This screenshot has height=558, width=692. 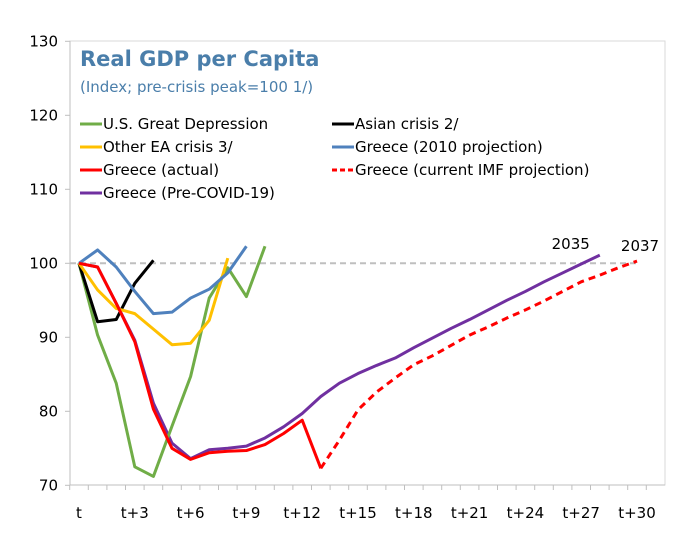 What do you see at coordinates (43, 115) in the screenshot?
I see `y-tick-label: 120` at bounding box center [43, 115].